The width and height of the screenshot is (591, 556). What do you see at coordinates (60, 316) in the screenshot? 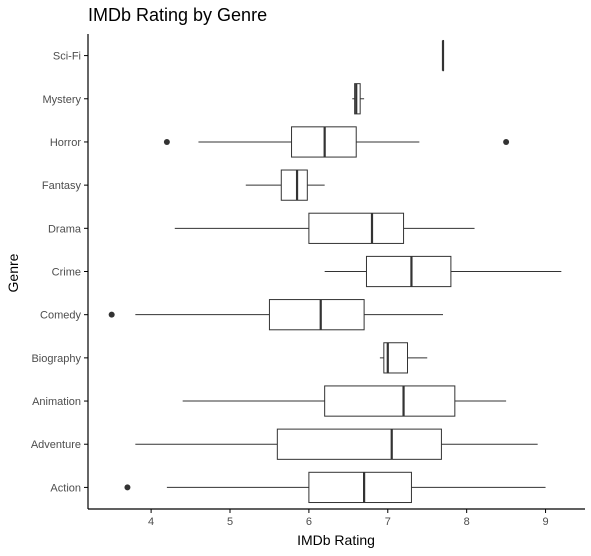
I see `y-tick-label: Comedy` at bounding box center [60, 316].